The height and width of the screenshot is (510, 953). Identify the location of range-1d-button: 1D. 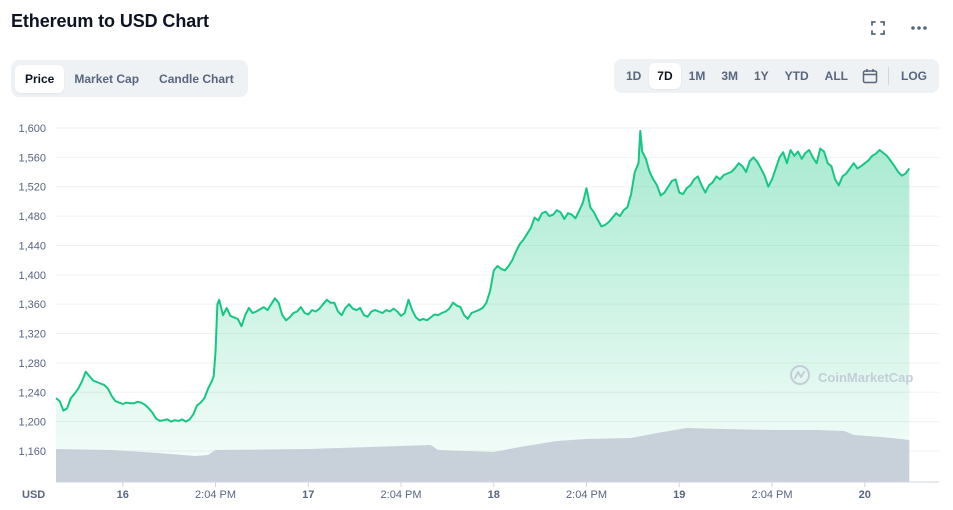
(633, 76).